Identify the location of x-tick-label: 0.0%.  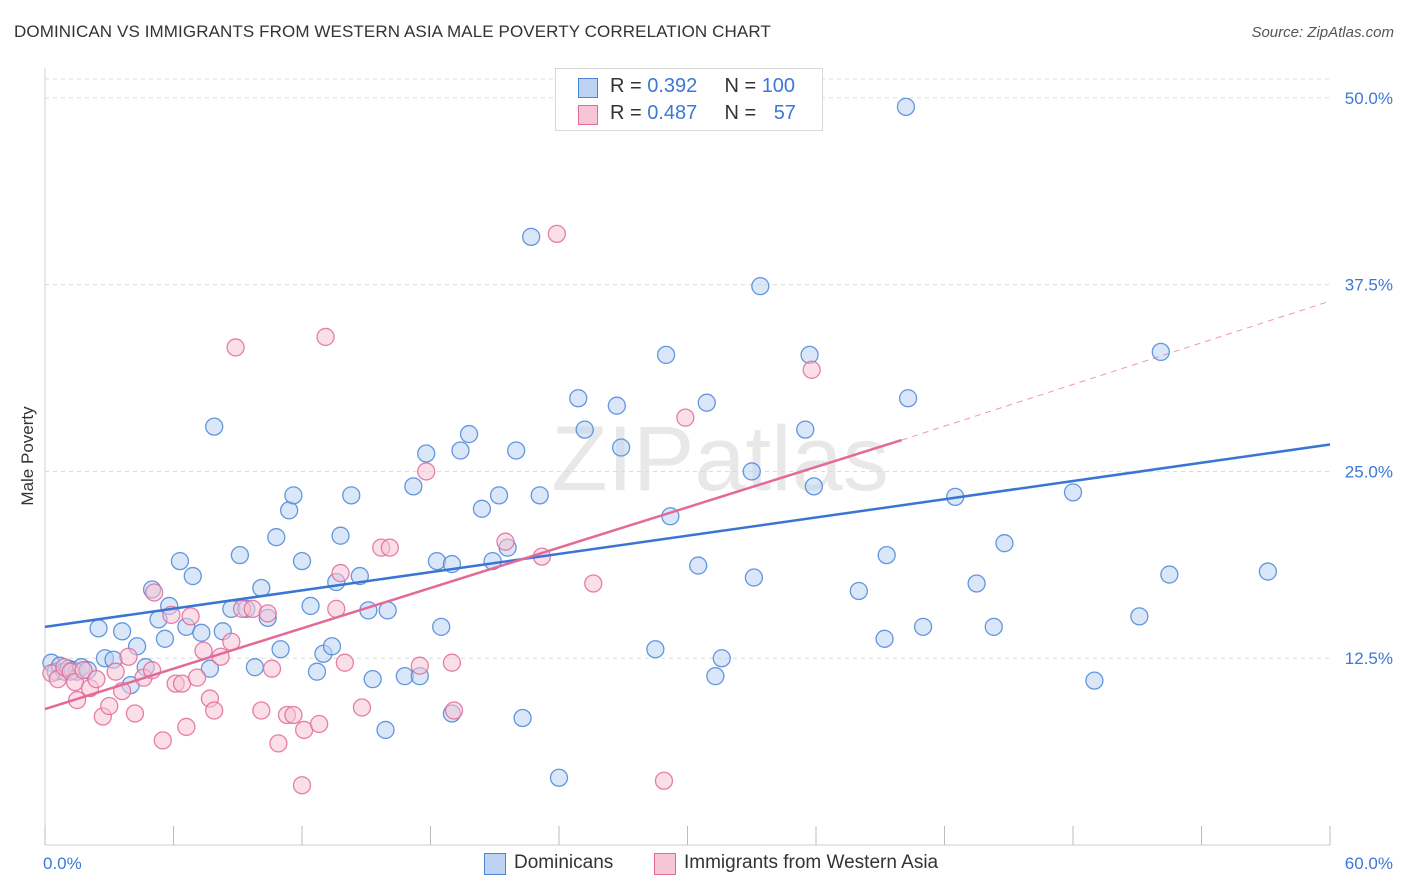
(62, 863).